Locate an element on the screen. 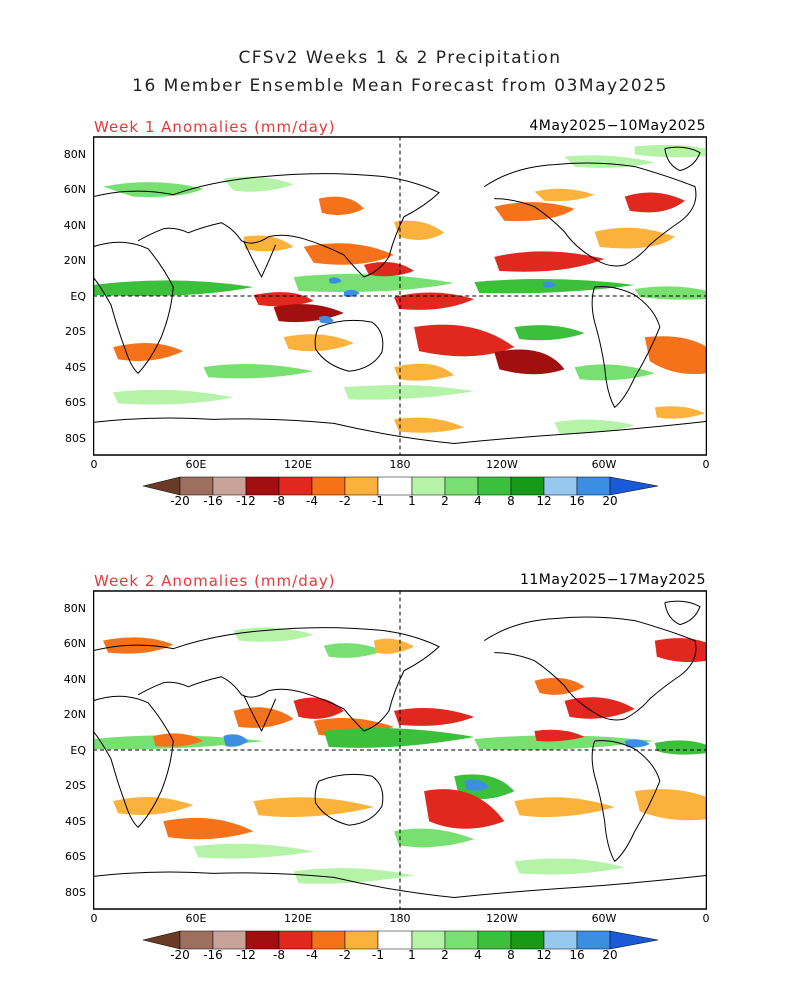 This screenshot has width=800, height=1000. panel1-dates: 4May2025−10May2025 is located at coordinates (617, 126).